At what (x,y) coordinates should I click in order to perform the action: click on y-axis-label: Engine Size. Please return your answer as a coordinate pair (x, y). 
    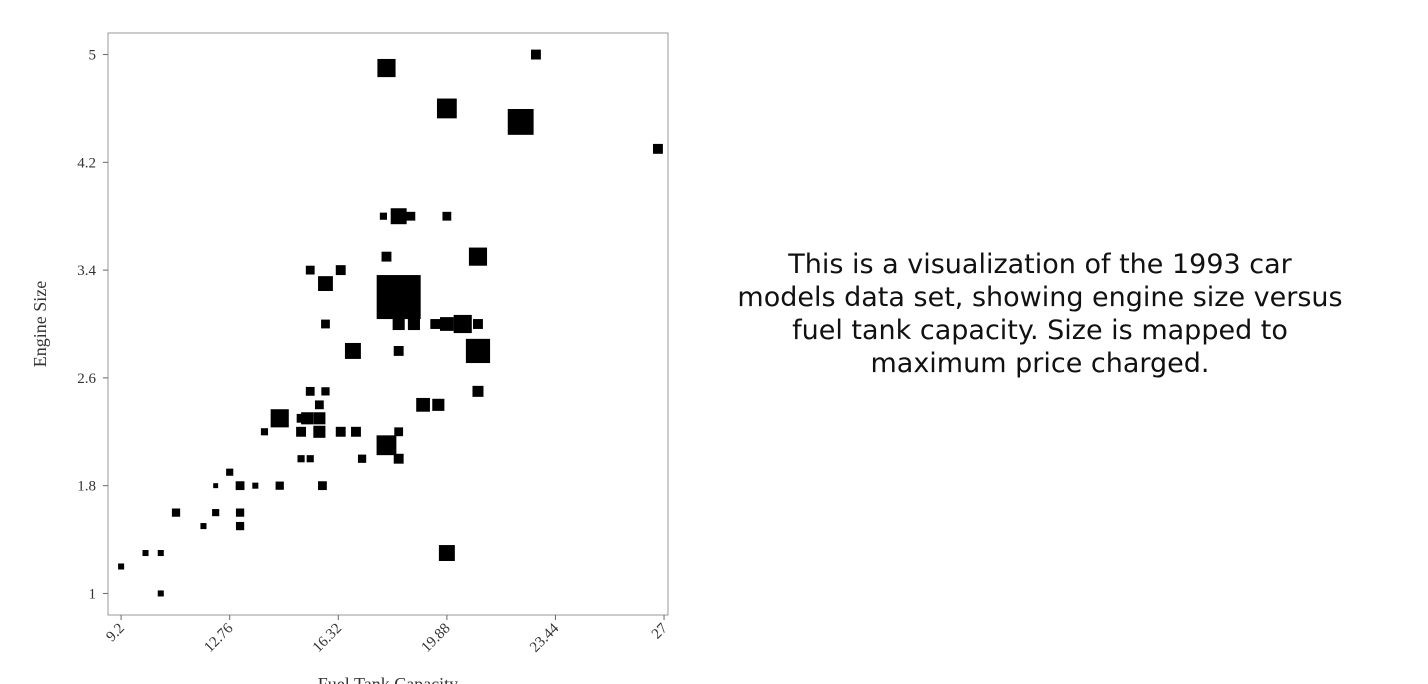
    Looking at the image, I should click on (40, 324).